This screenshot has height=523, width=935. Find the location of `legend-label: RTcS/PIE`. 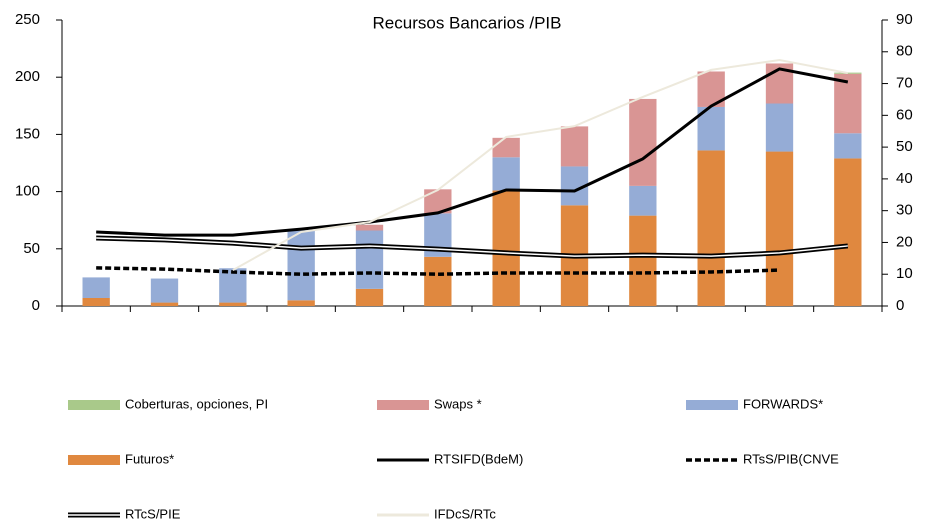

legend-label: RTcS/PIE is located at coordinates (153, 513).